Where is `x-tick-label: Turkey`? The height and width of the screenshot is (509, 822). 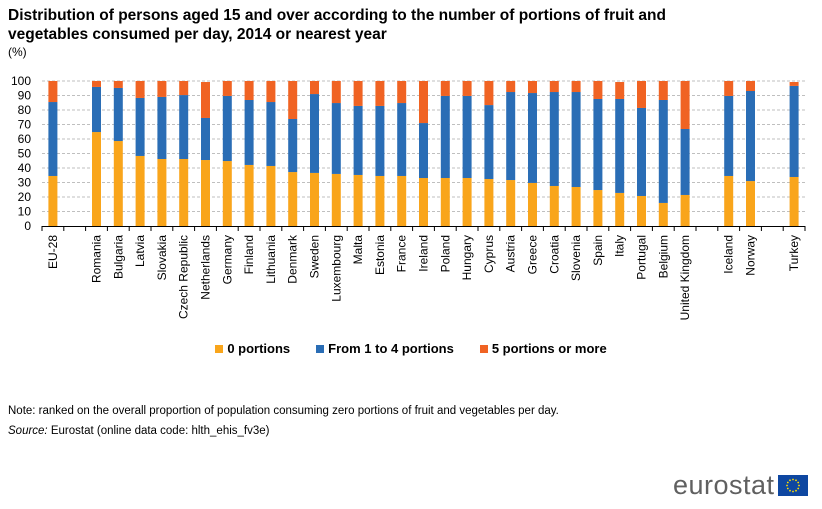
x-tick-label: Turkey is located at coordinates (794, 253).